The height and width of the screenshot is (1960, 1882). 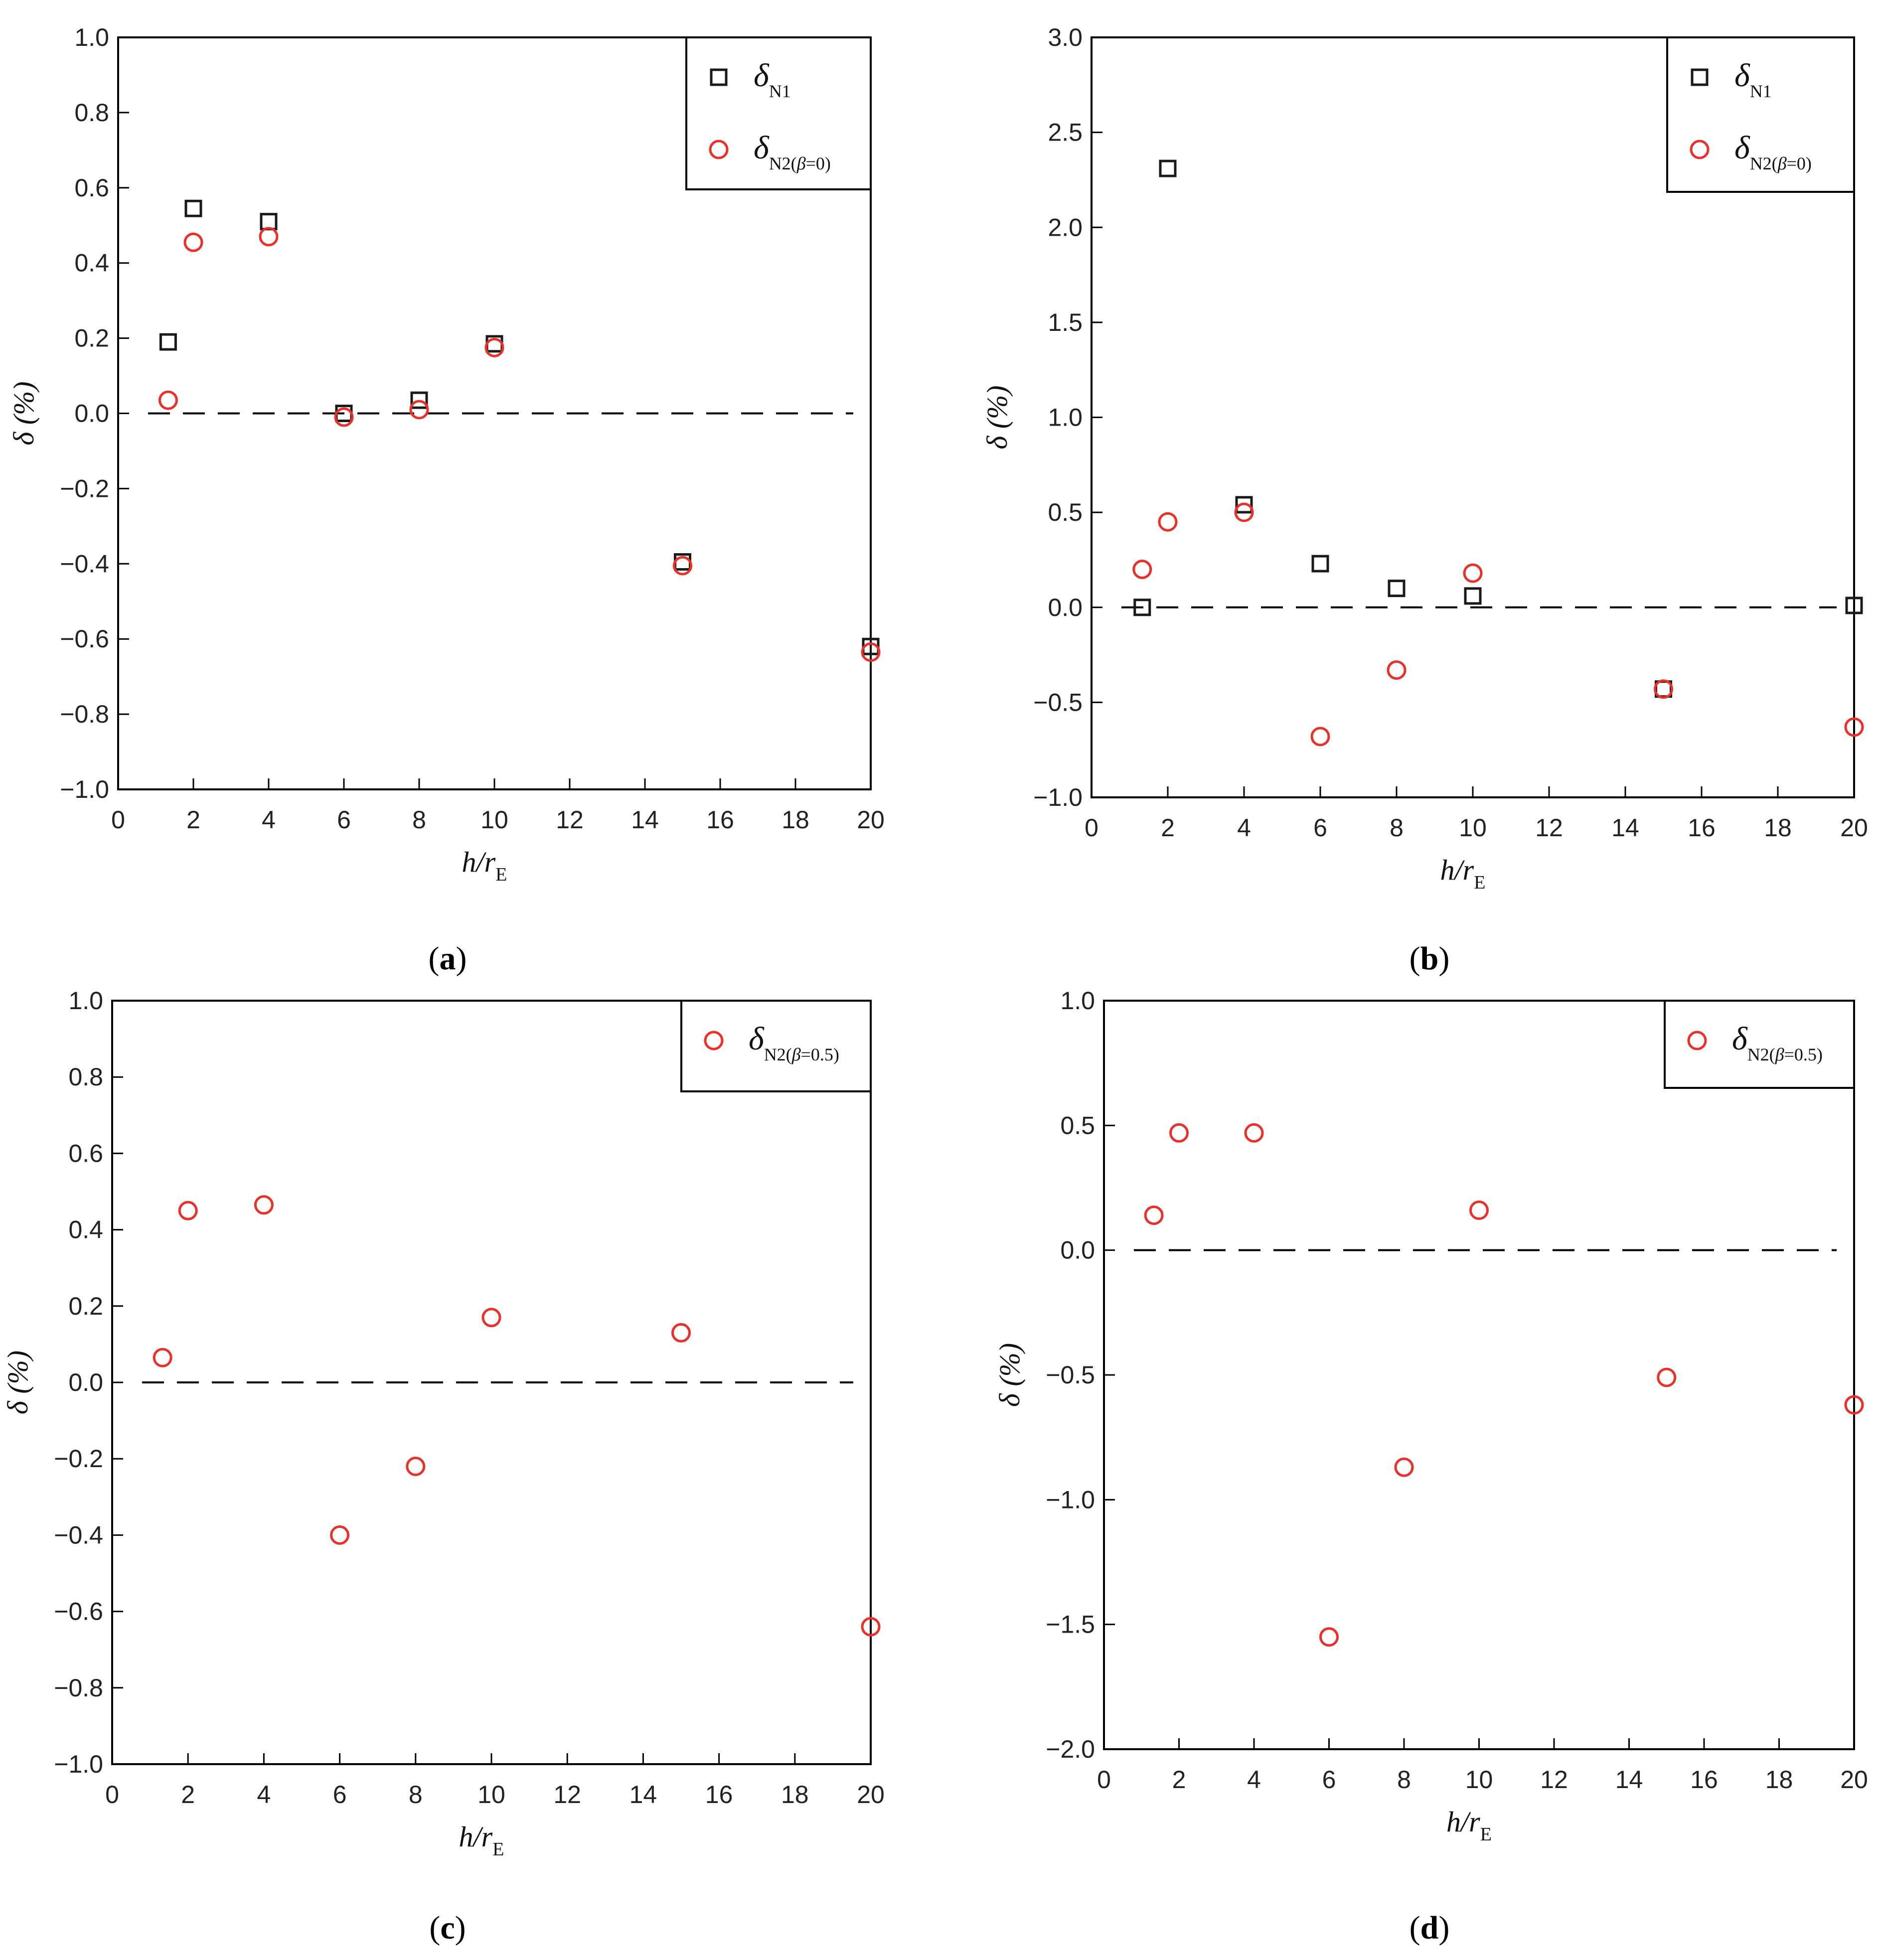 I want to click on caption-letter: b, so click(x=1429, y=958).